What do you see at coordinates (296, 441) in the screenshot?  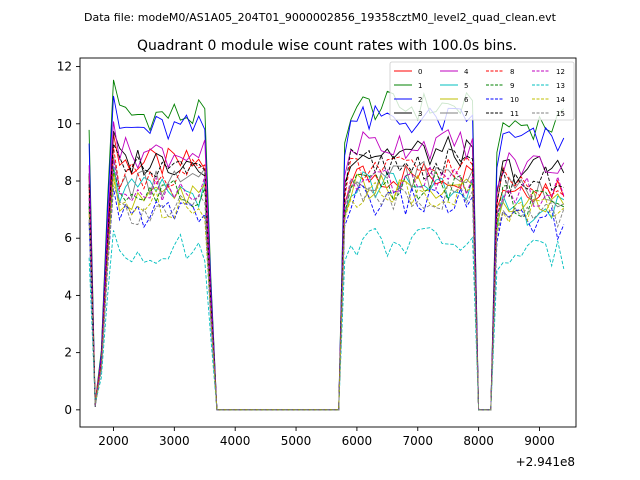 I see `x-tick-label: 5000` at bounding box center [296, 441].